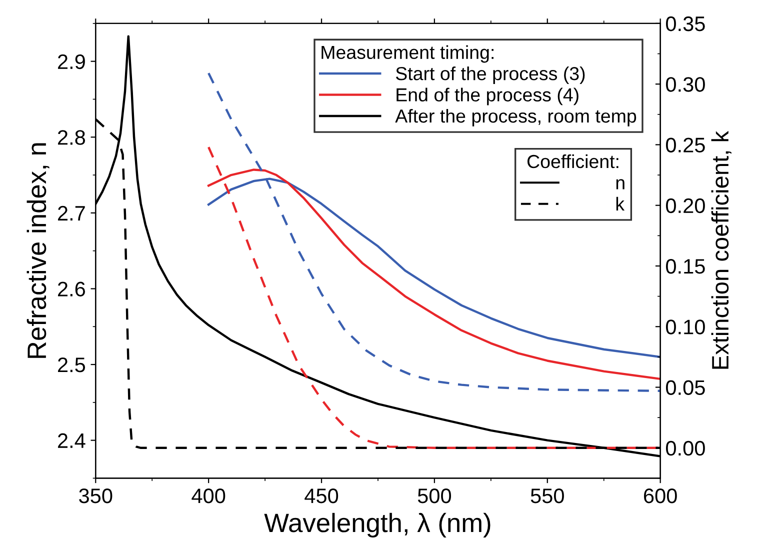  What do you see at coordinates (685, 145) in the screenshot?
I see `y2-tick-label: 0.25` at bounding box center [685, 145].